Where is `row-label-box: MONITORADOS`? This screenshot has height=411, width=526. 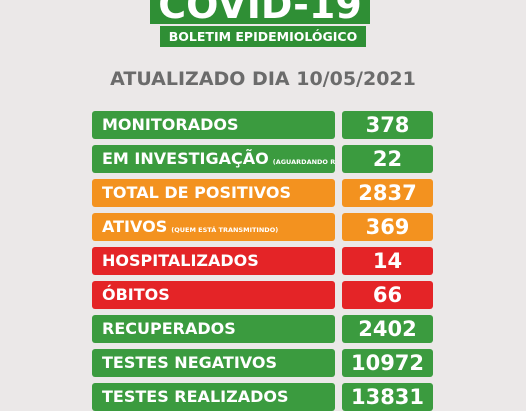
row-label-box: MONITORADOS is located at coordinates (213, 125).